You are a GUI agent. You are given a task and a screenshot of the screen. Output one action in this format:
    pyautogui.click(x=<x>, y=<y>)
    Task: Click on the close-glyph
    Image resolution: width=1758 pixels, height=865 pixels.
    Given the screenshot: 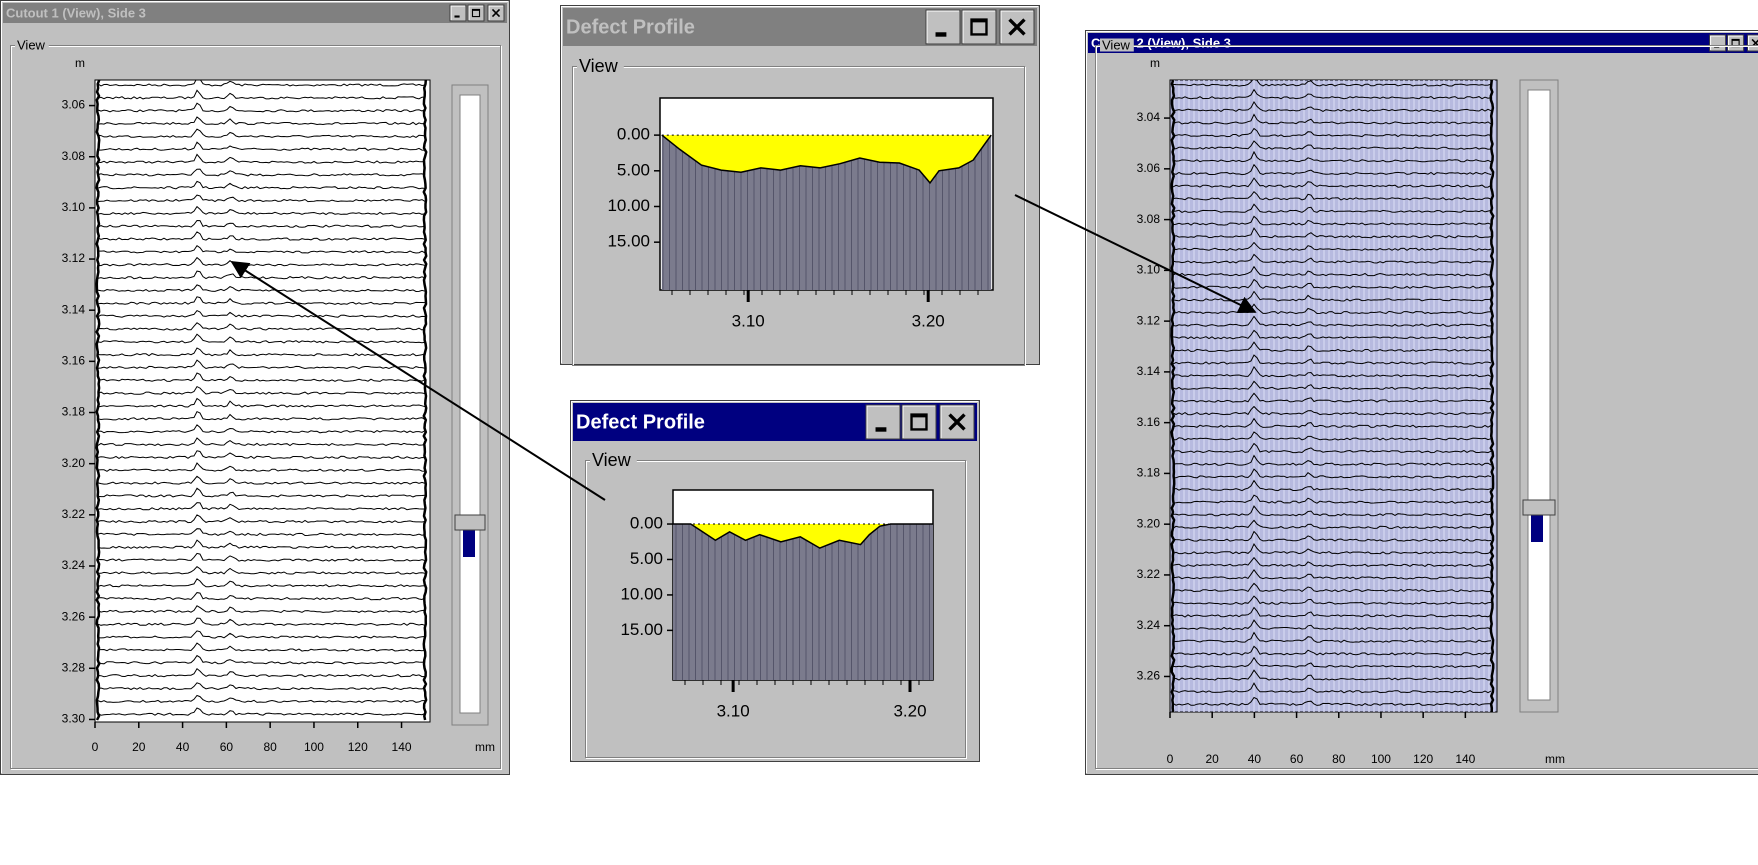 What is the action you would take?
    pyautogui.click(x=957, y=422)
    